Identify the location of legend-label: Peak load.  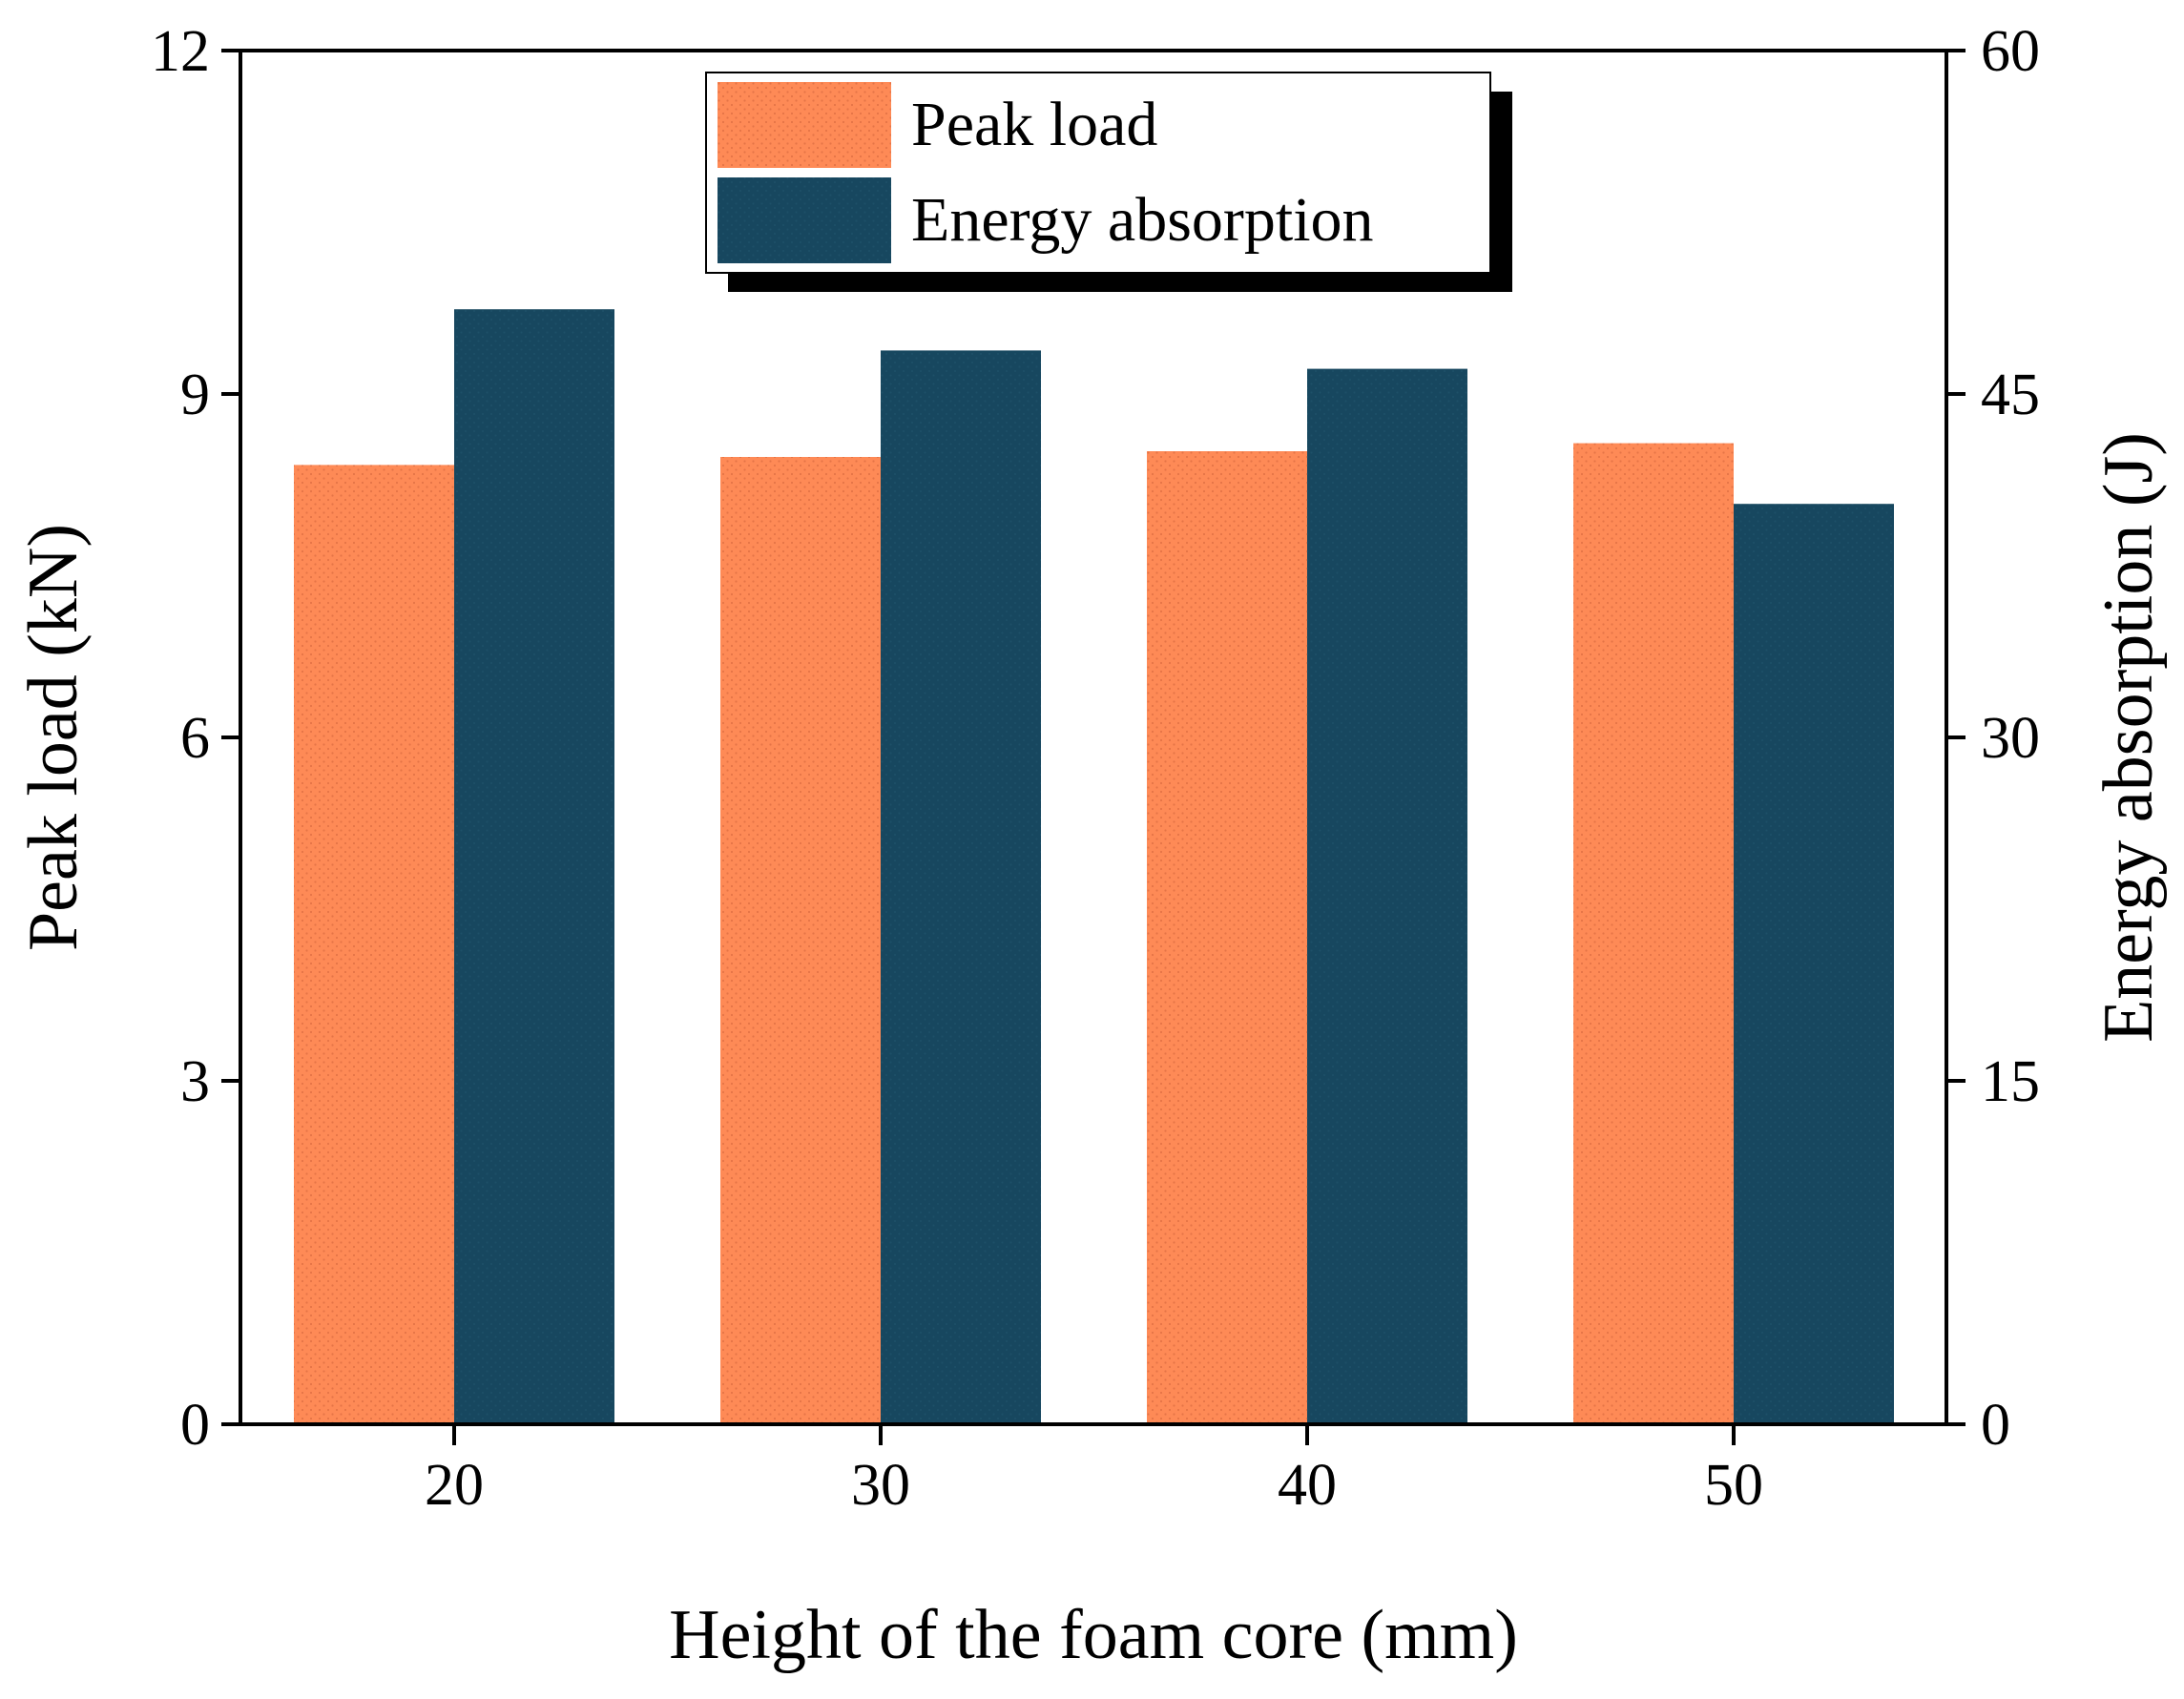
(1034, 124).